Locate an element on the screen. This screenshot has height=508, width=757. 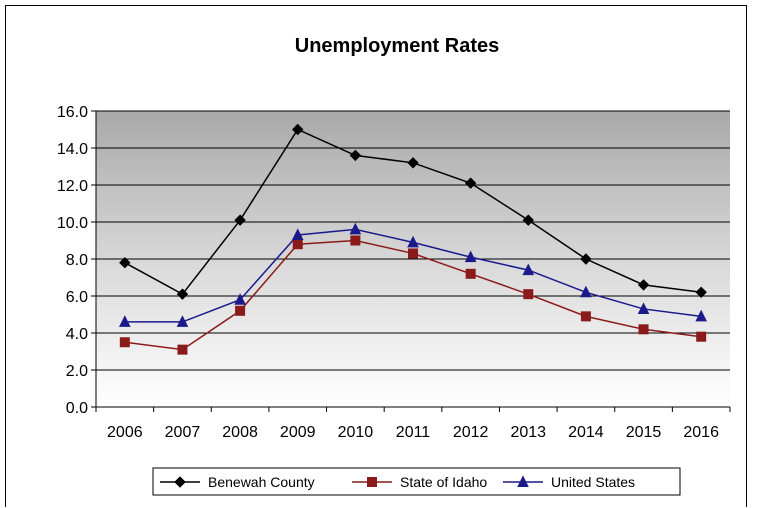
x-tick-label: 2014 is located at coordinates (586, 432).